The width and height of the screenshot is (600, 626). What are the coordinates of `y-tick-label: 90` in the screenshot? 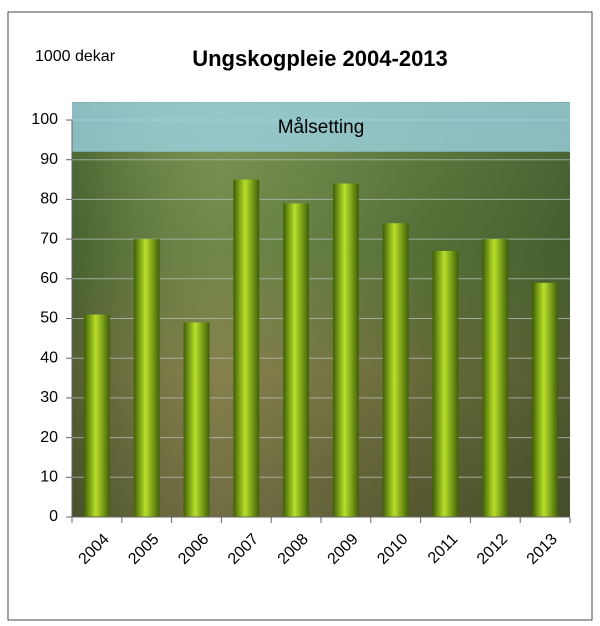 It's located at (49, 159).